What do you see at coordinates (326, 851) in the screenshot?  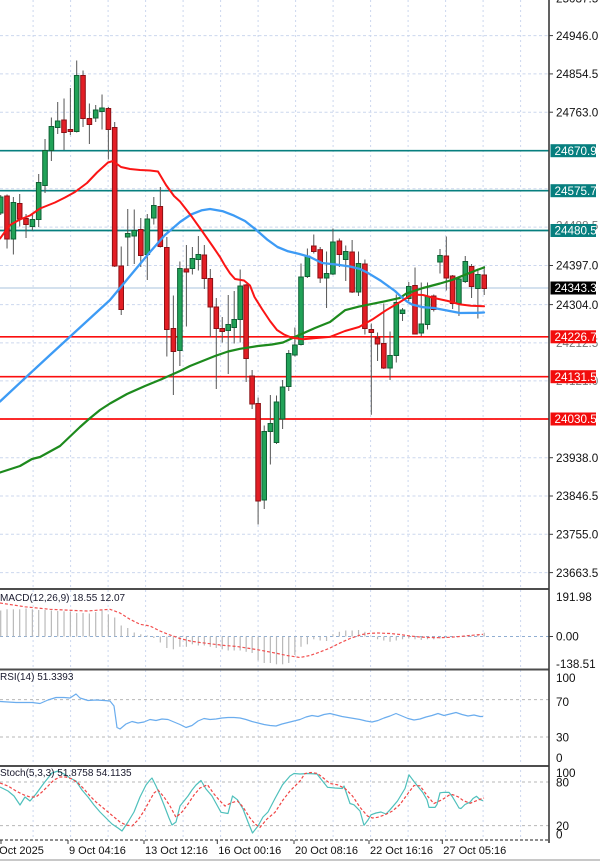 I see `svg-text: 20 Oct 08:16` at bounding box center [326, 851].